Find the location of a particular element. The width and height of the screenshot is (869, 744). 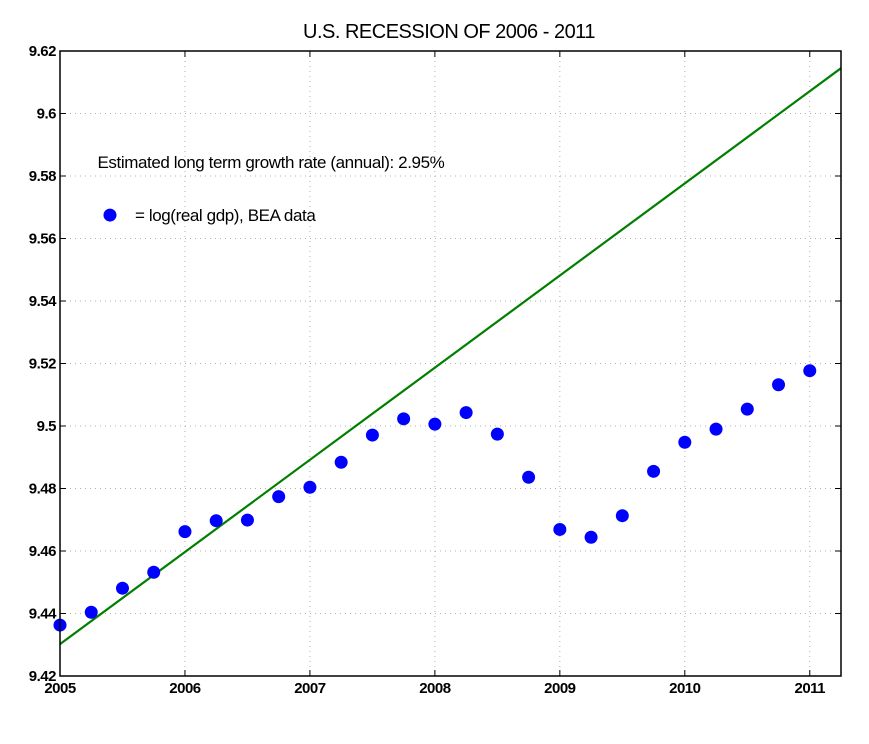

y-tick-label: 9.46 is located at coordinates (42, 551).